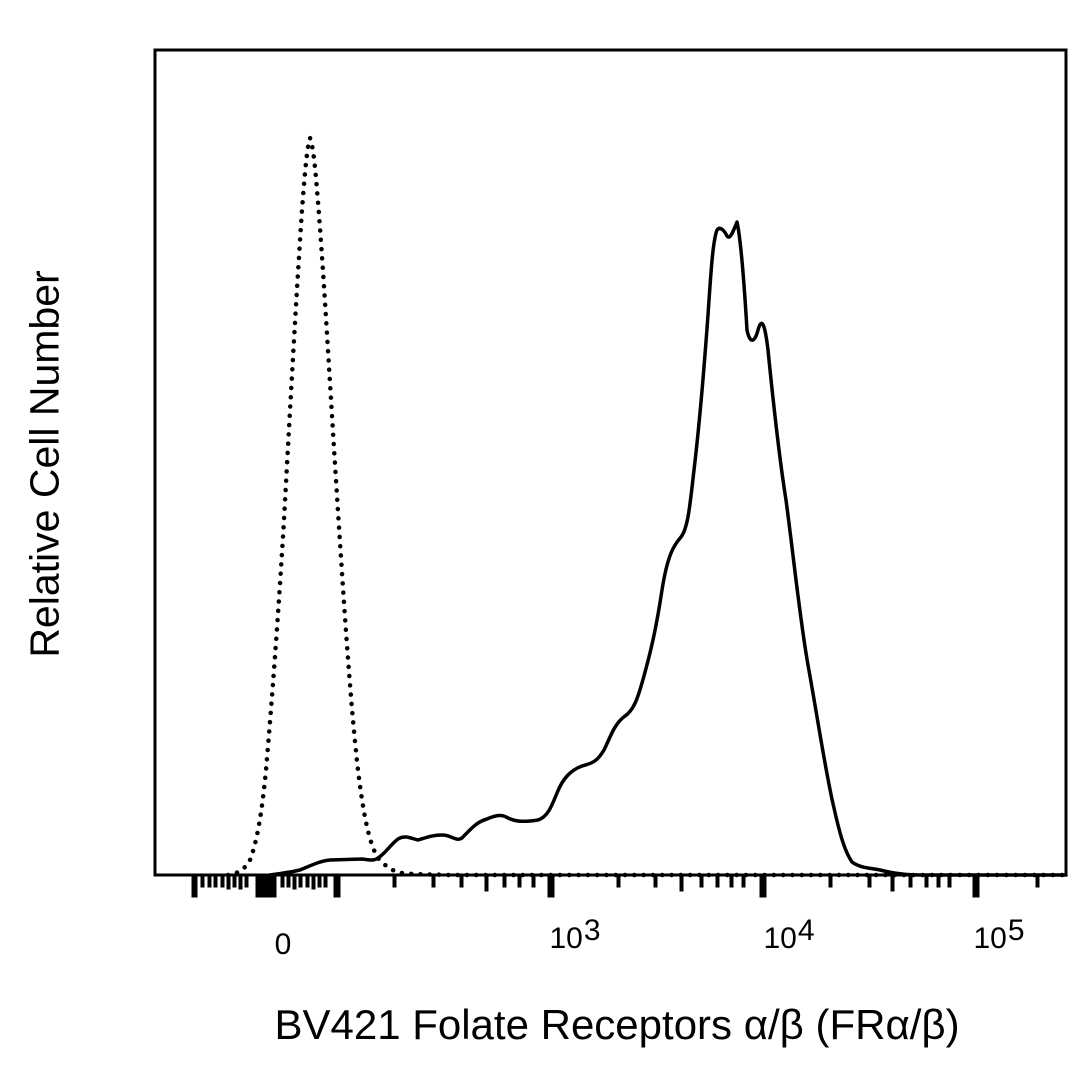 The width and height of the screenshot is (1086, 1086). Describe the element at coordinates (615, 886) in the screenshot. I see `x-axis-ticks` at that location.